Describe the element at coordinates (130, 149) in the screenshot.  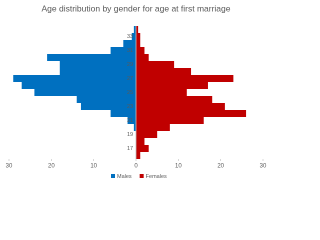
I see `y-tick-label: 17` at that location.